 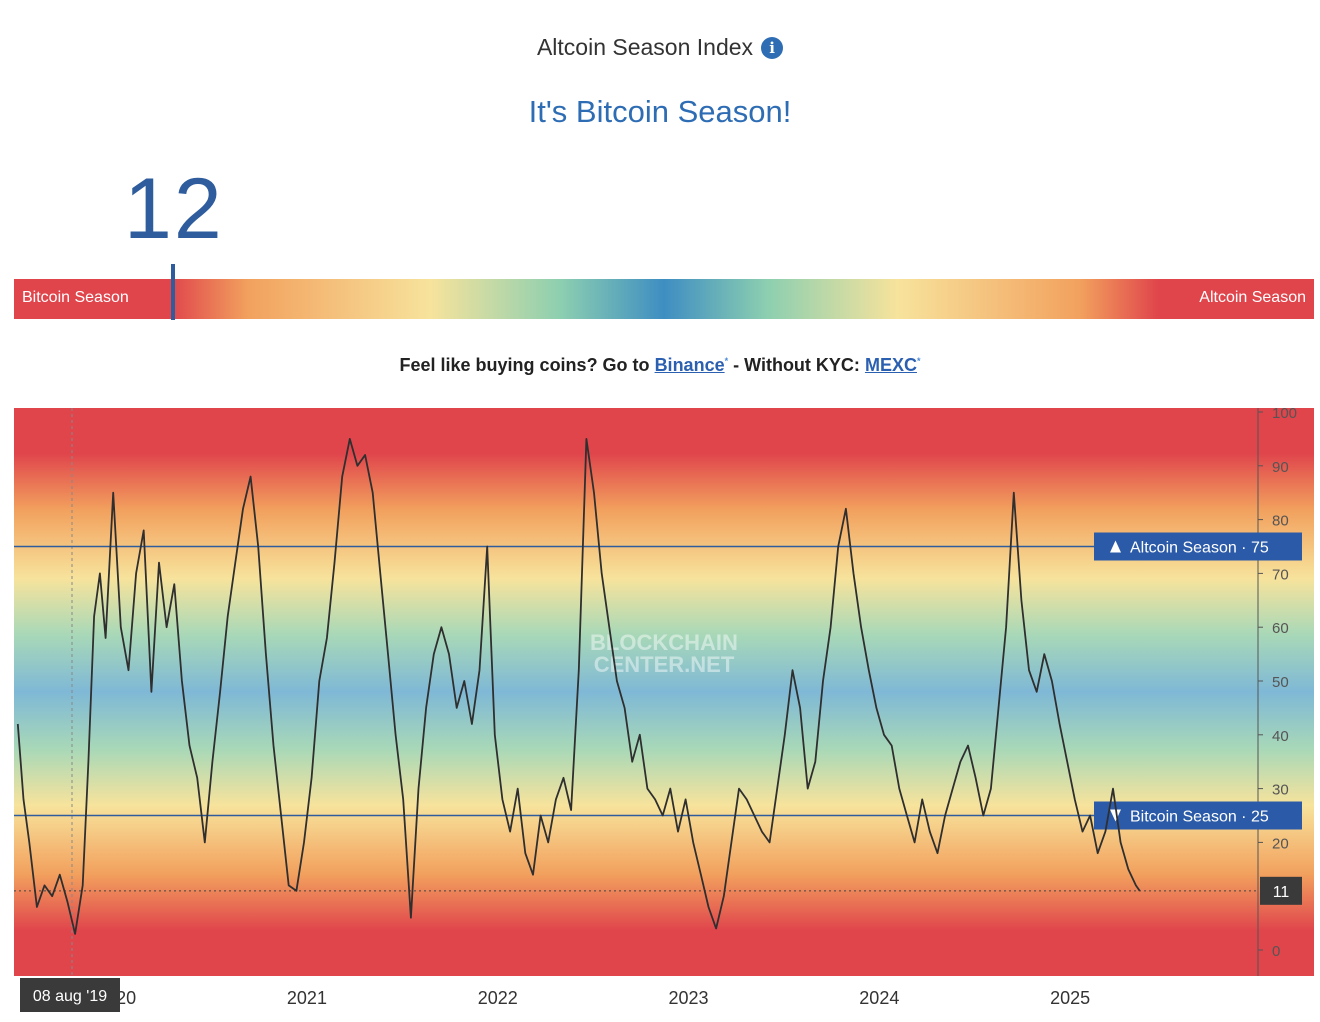 I want to click on threshold-label: Bitcoin Season · 25, so click(x=1199, y=817).